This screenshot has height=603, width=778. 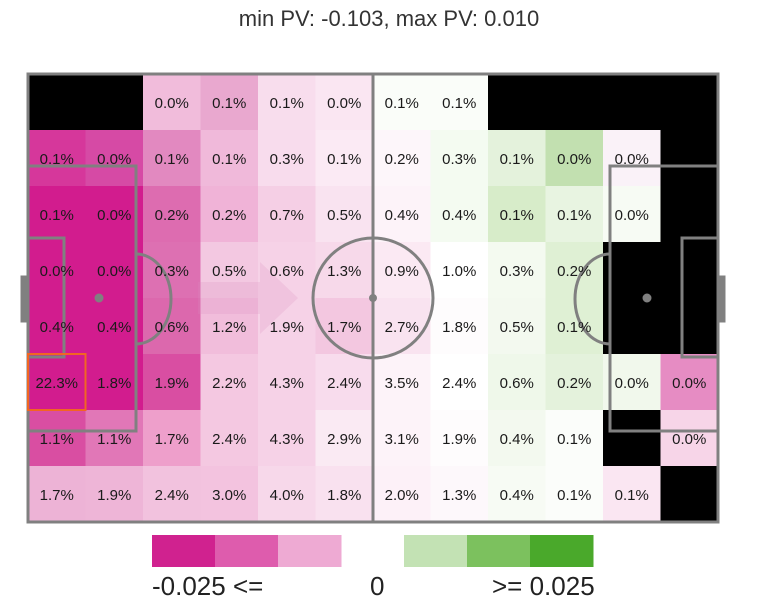 What do you see at coordinates (592, 299) in the screenshot?
I see `right-penalty-arc` at bounding box center [592, 299].